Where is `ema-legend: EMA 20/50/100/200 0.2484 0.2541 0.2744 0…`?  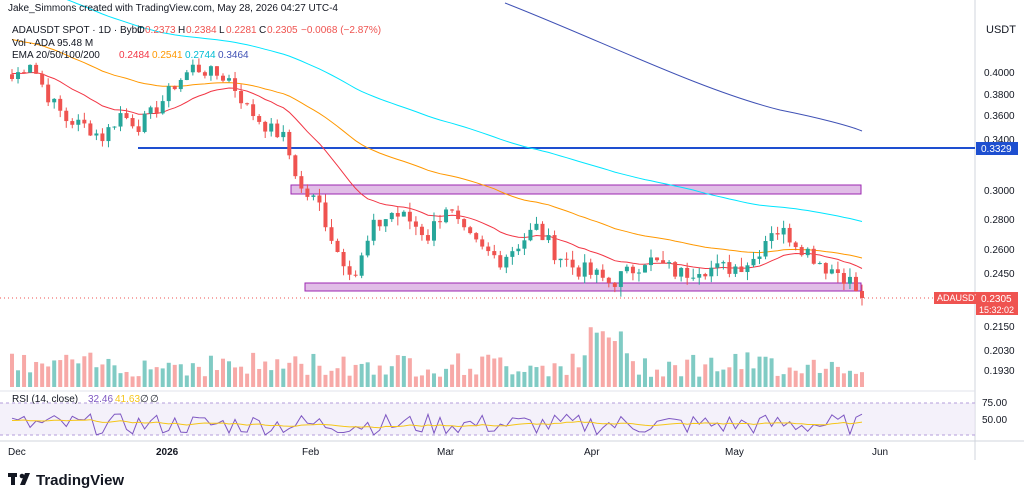
ema-legend: EMA 20/50/100/200 0.2484 0.2541 0.2744 0… is located at coordinates (130, 55).